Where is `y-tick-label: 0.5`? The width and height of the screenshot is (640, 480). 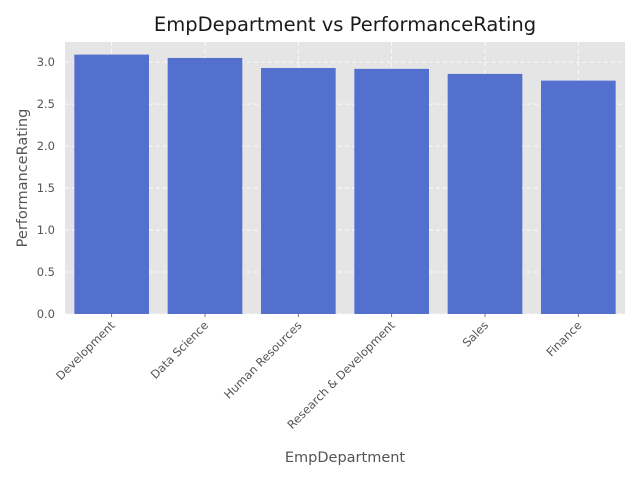 y-tick-label: 0.5 is located at coordinates (46, 272).